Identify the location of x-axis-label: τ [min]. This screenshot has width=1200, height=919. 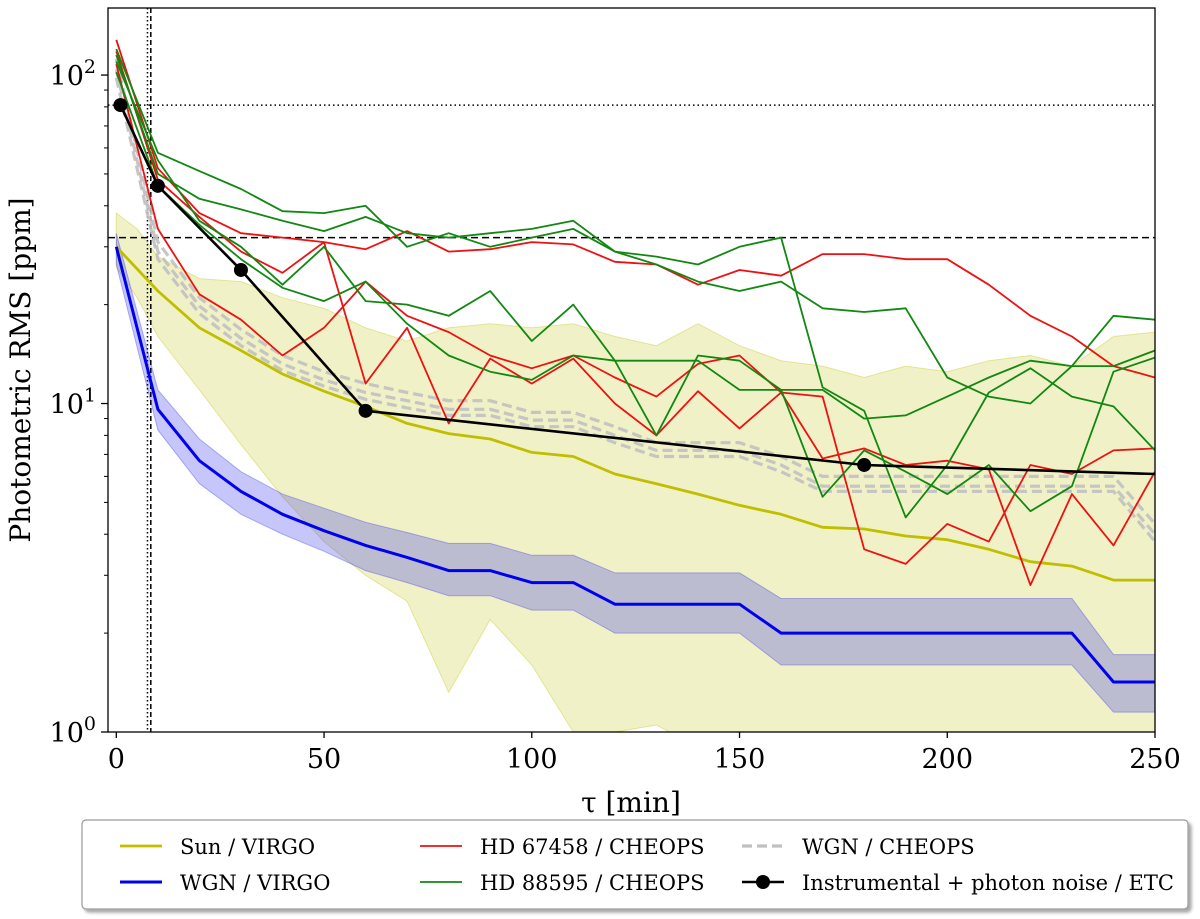
(631, 802).